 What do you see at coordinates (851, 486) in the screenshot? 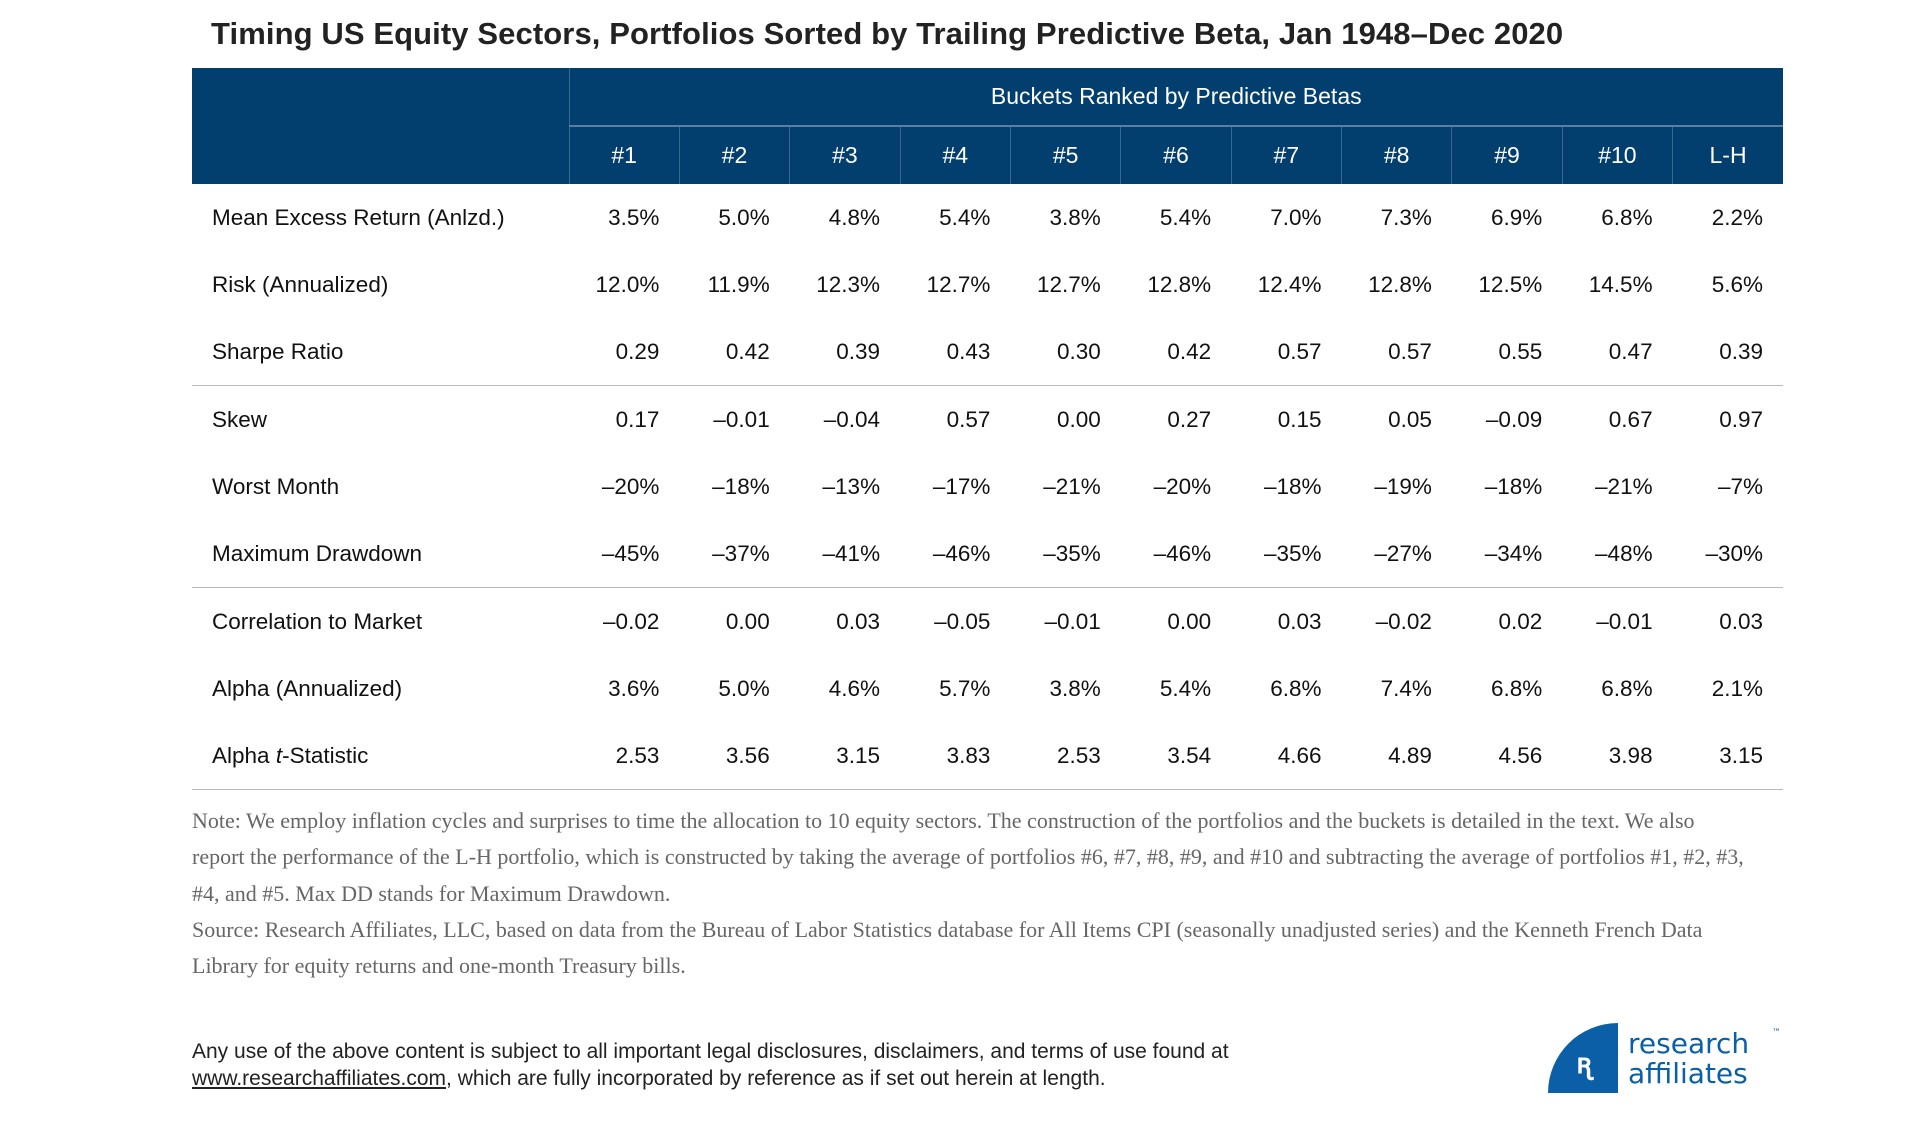
I see `cell-value: –13%` at bounding box center [851, 486].